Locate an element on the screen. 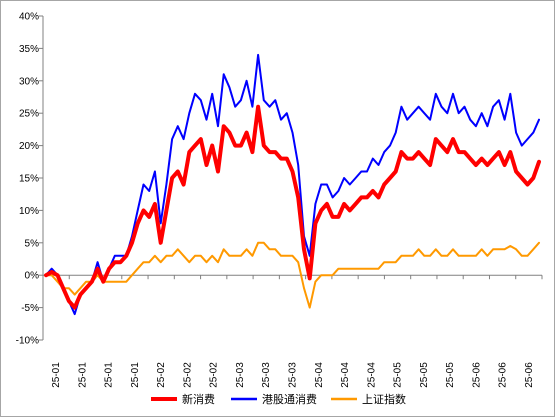 The width and height of the screenshot is (555, 418). y-tick-label: 30% is located at coordinates (29, 81).